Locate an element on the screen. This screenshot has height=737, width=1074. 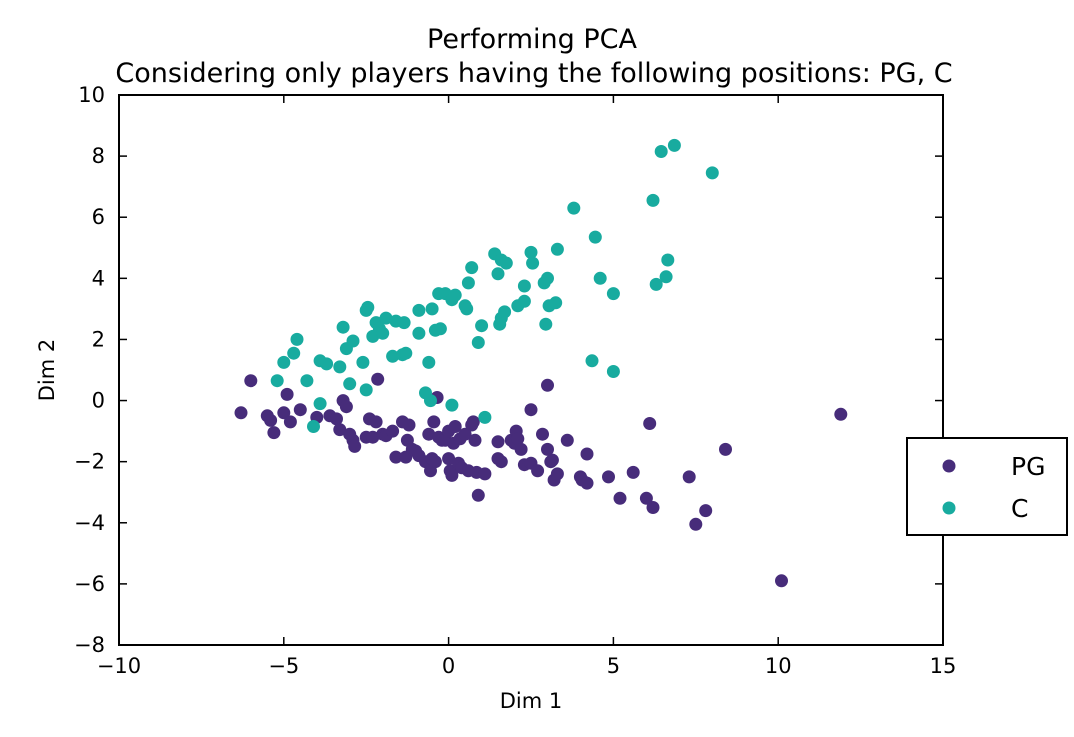
y-tick-label: 6 is located at coordinates (98, 217).